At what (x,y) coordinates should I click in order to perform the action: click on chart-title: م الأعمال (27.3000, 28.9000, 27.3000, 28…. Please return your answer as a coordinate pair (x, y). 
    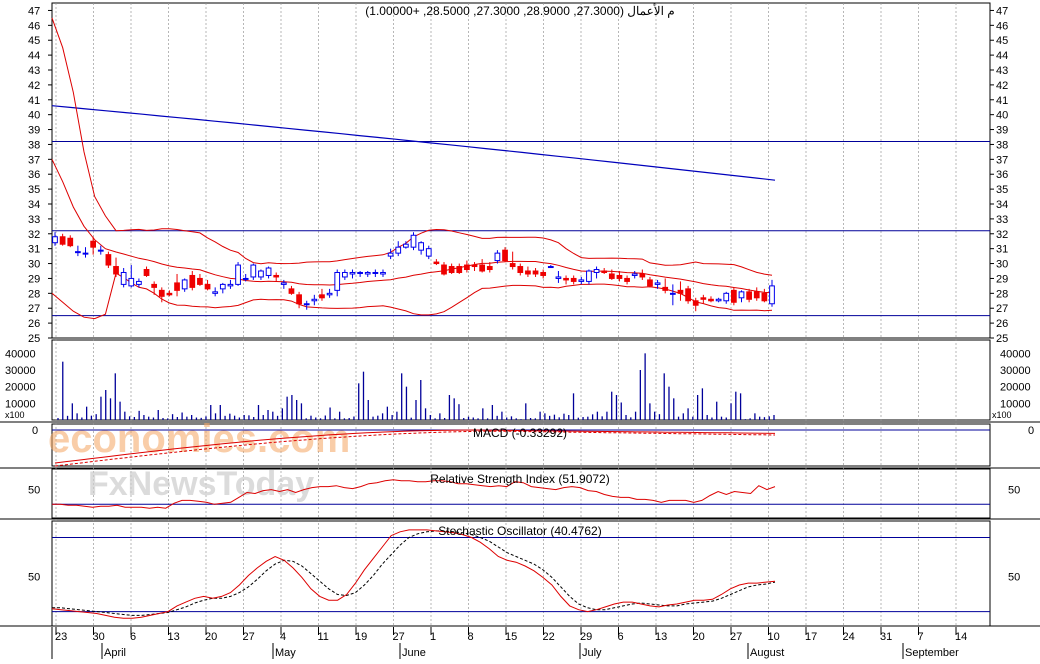
    Looking at the image, I should click on (519, 10).